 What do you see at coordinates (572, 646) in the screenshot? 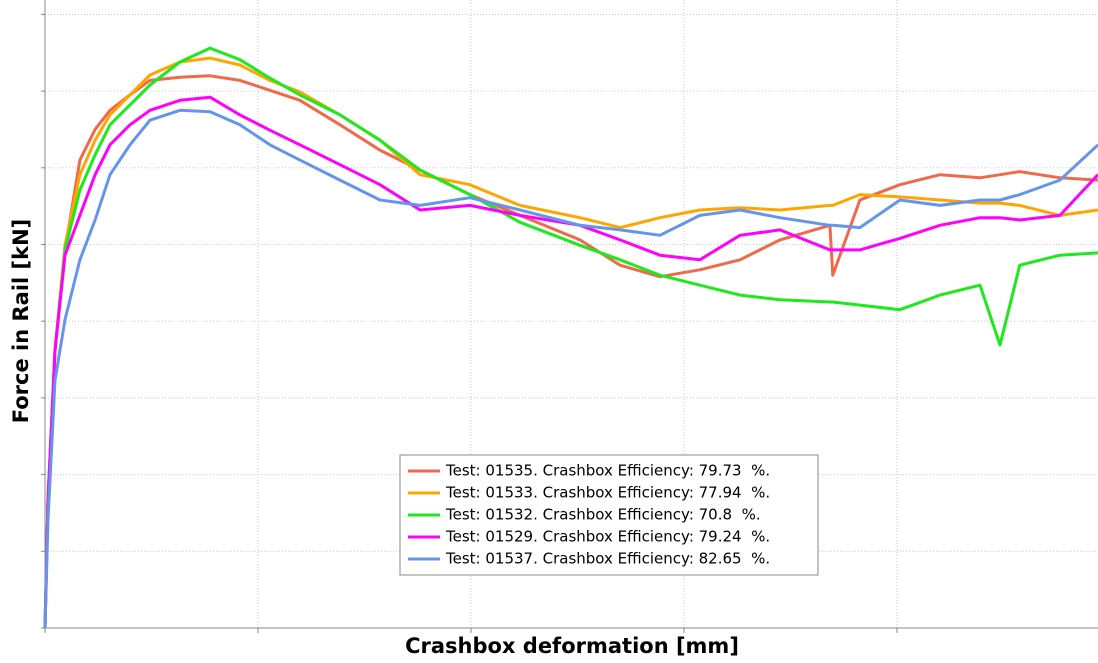
I see `x-axis-label: Crashbox deformation [mm]` at bounding box center [572, 646].